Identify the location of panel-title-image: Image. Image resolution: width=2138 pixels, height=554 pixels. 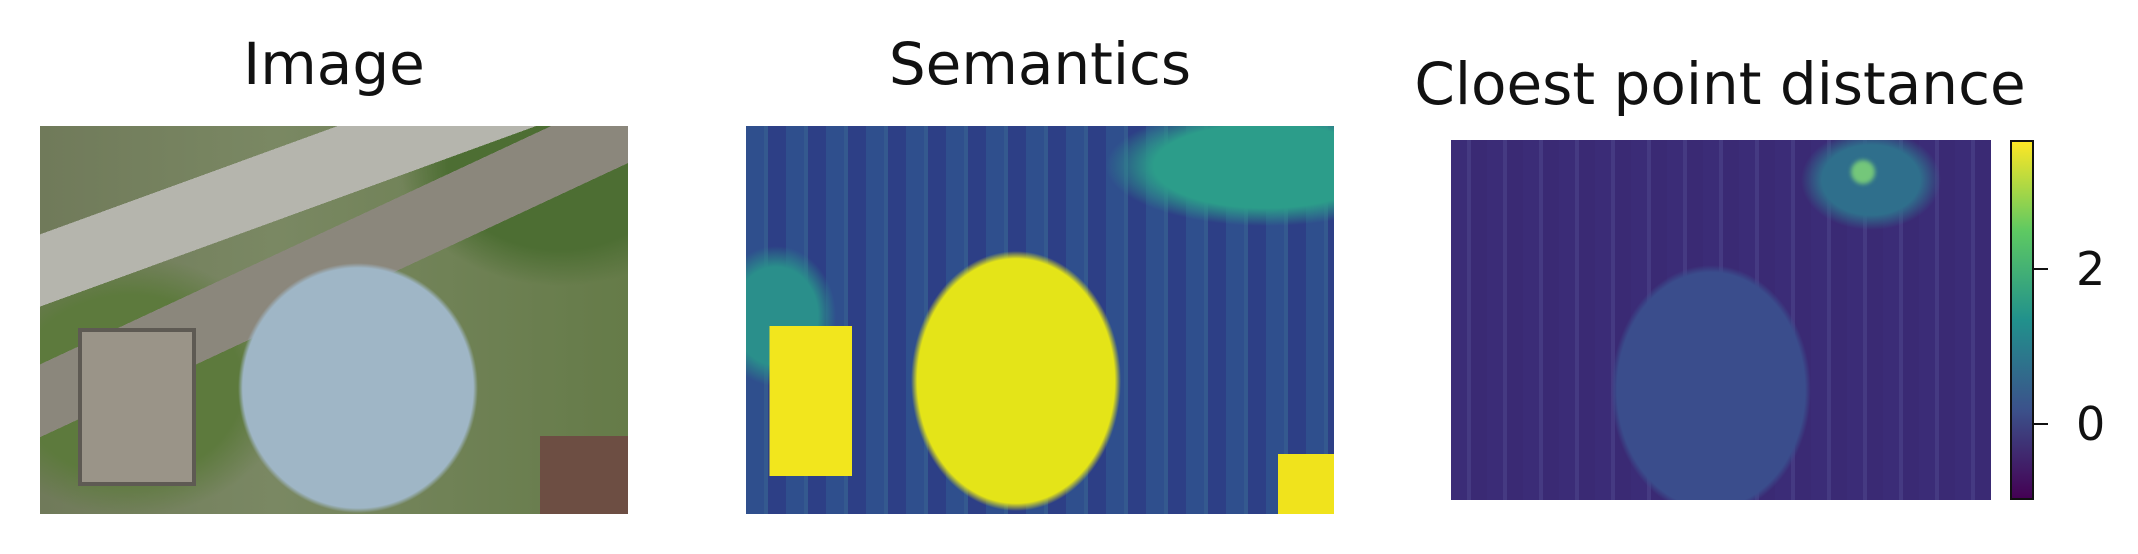
(334, 64).